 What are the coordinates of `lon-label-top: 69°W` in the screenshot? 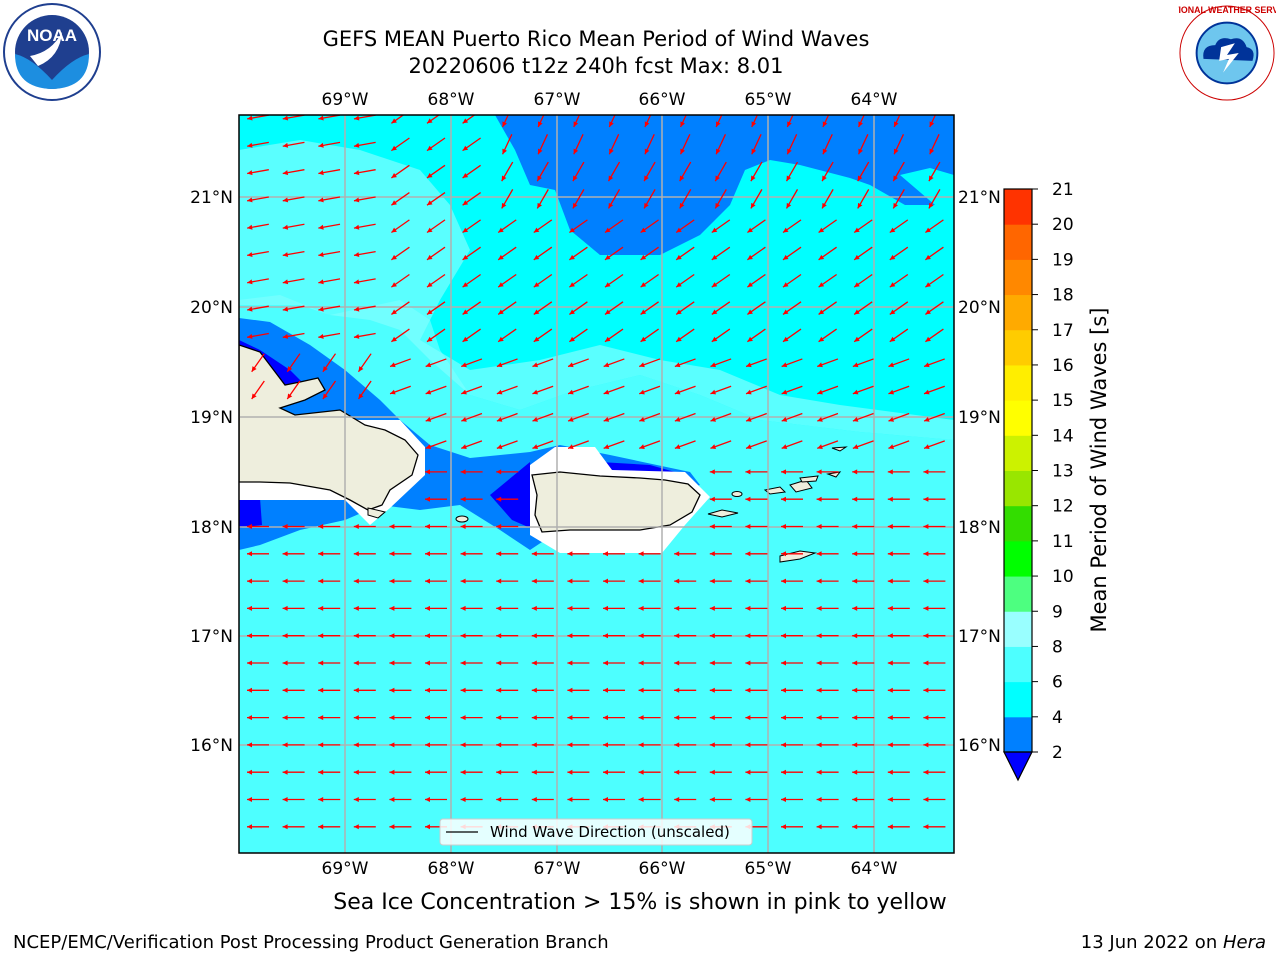 It's located at (345, 100).